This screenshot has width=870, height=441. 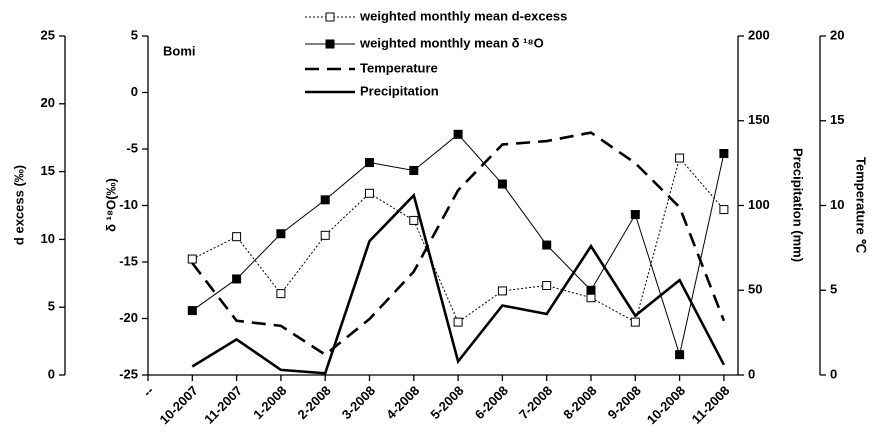 I want to click on x-tick-label: 10-2007, so click(x=179, y=405).